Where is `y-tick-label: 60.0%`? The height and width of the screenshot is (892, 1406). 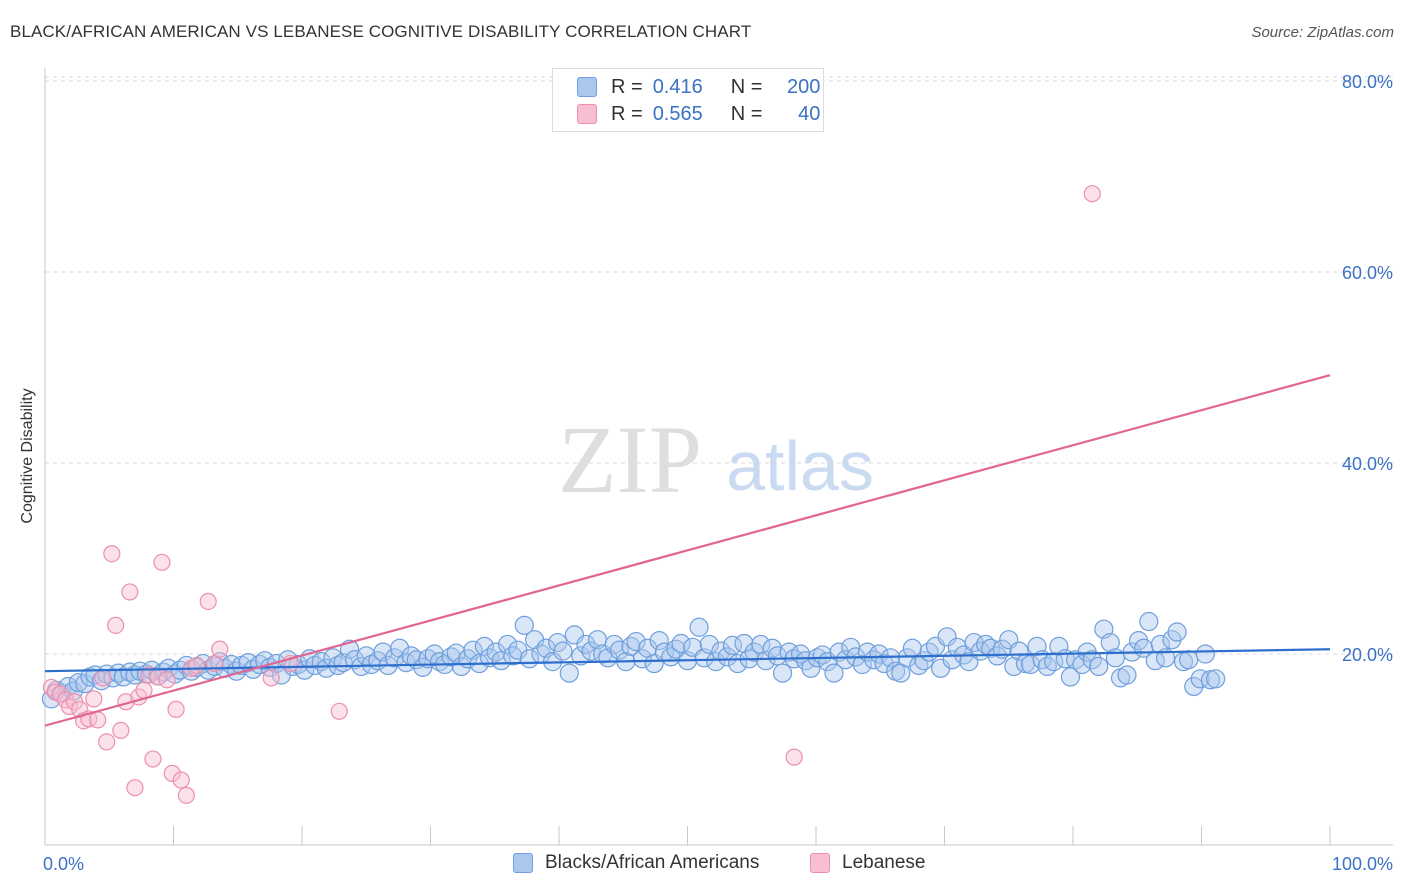 y-tick-label: 60.0% is located at coordinates (1367, 273).